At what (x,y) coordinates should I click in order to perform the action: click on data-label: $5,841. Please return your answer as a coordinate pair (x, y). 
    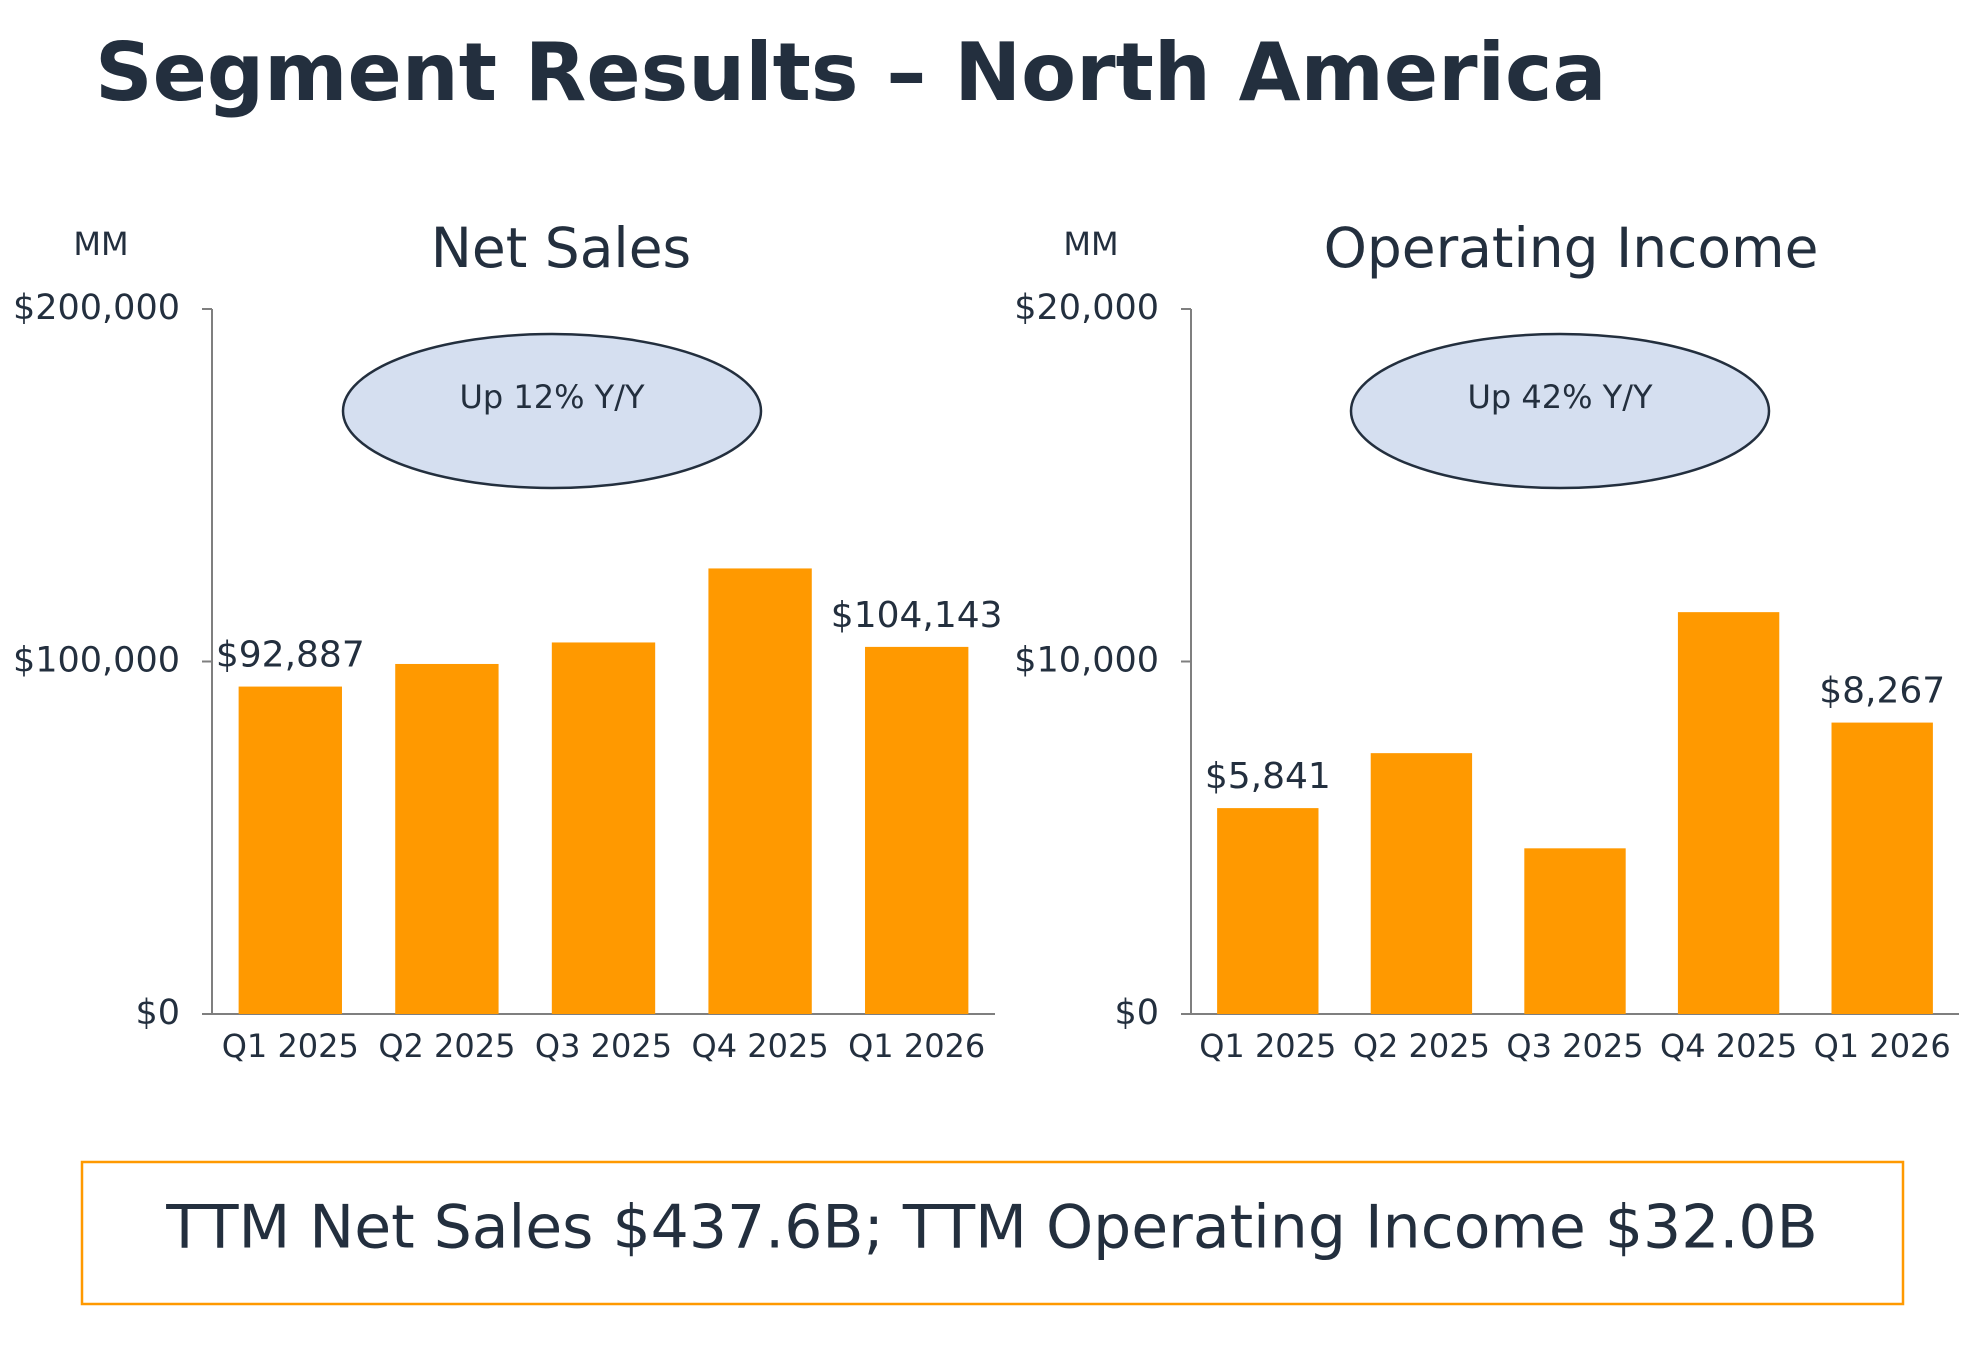
    Looking at the image, I should click on (1268, 776).